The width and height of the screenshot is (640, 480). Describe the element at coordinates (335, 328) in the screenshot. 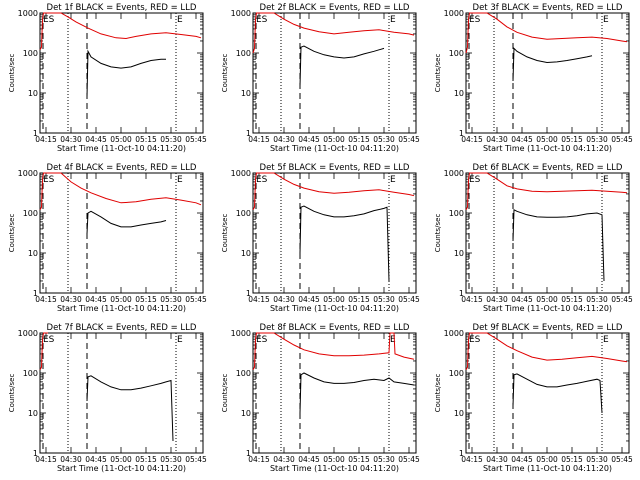

I see `chart-title: Det 8f BLACK = Events, RED = LLD` at that location.